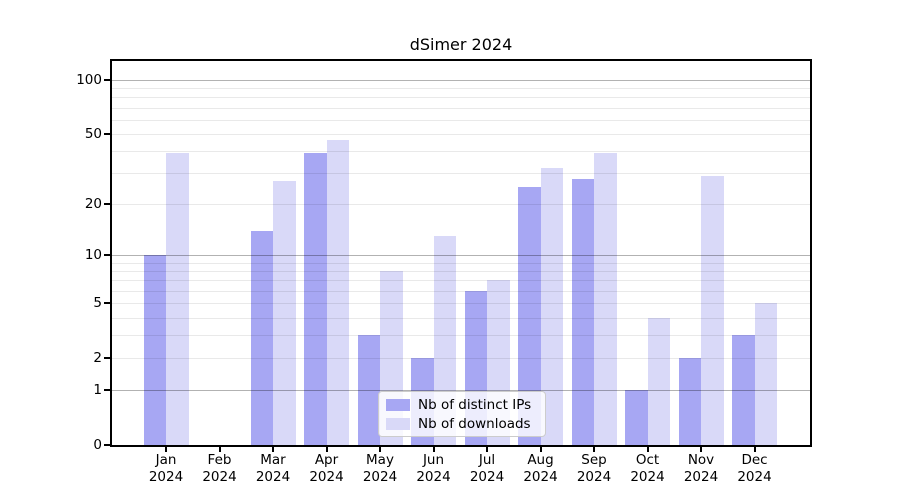 The width and height of the screenshot is (900, 500). What do you see at coordinates (380, 460) in the screenshot?
I see `x-tick-label-month: May` at bounding box center [380, 460].